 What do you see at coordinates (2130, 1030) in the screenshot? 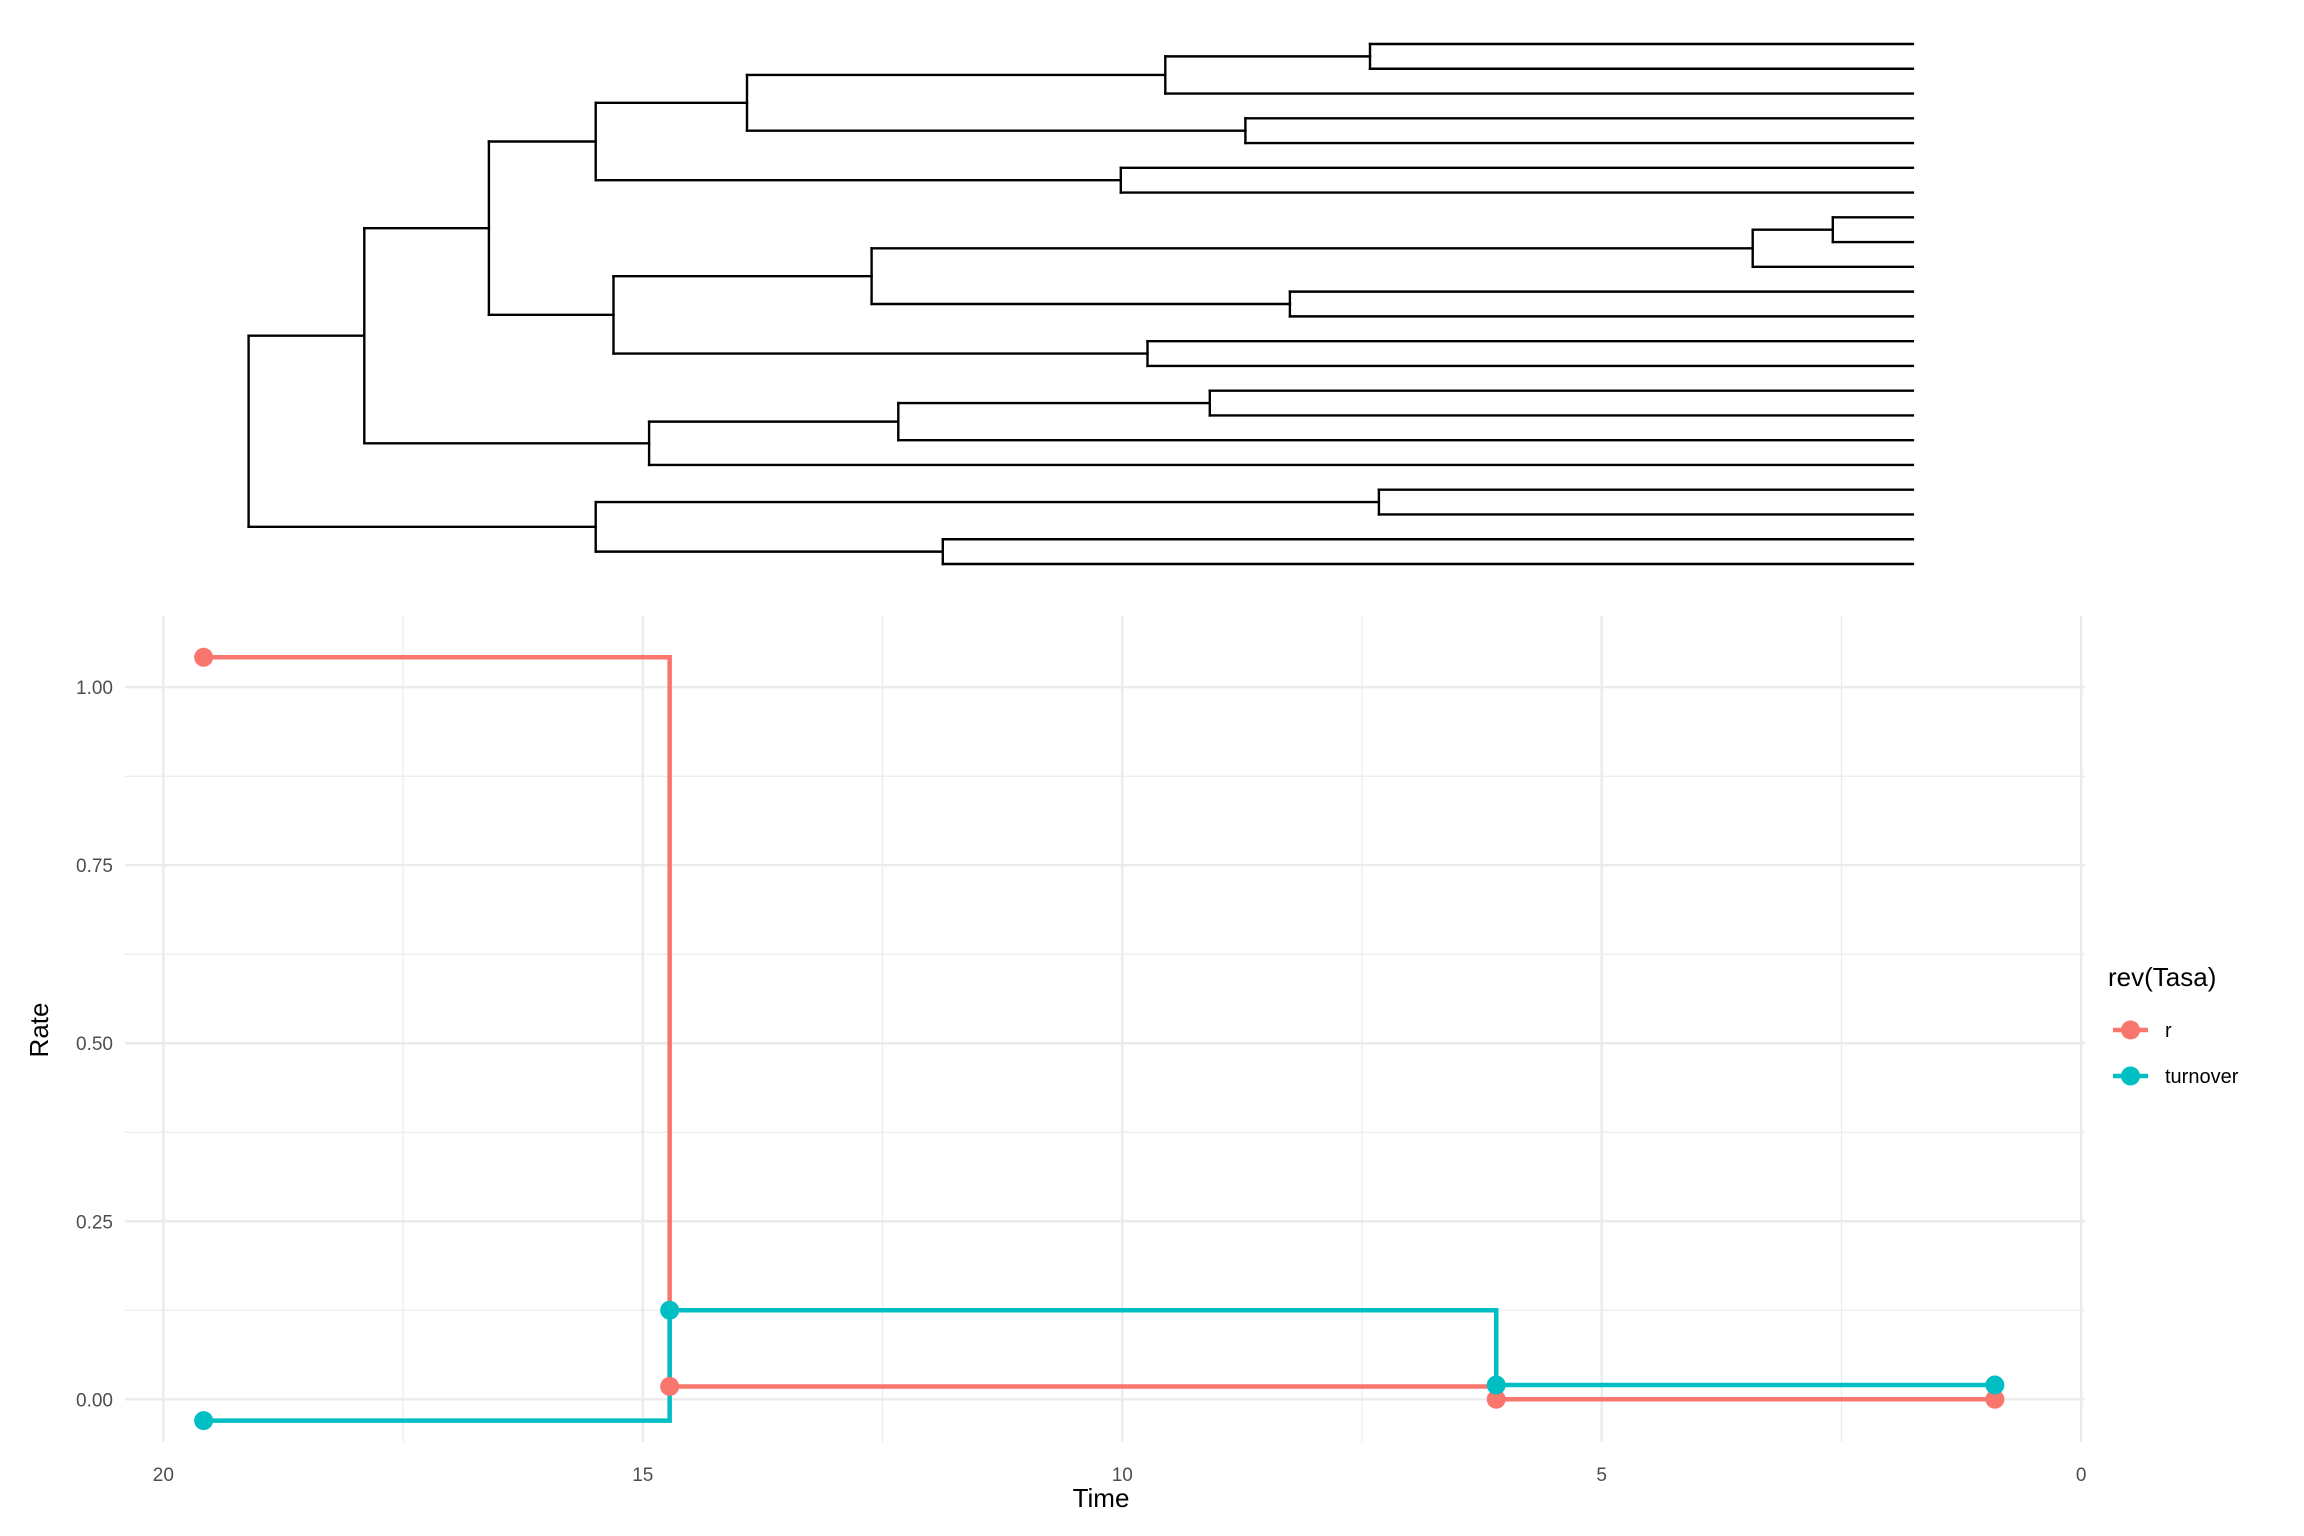
I see `legend-key-point-r` at bounding box center [2130, 1030].